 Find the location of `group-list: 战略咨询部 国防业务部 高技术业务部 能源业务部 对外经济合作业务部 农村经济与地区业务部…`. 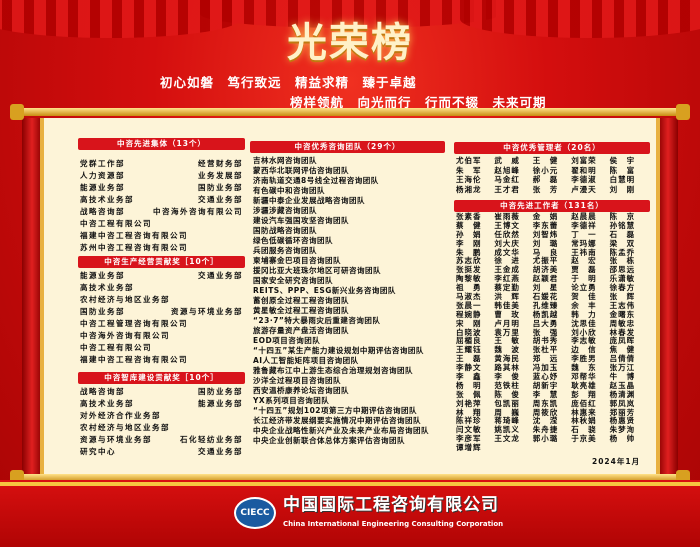

group-list: 战略咨询部 国防业务部 高技术业务部 能源业务部 对外经济合作业务部 农村经济与地区业务部… is located at coordinates (161, 422).